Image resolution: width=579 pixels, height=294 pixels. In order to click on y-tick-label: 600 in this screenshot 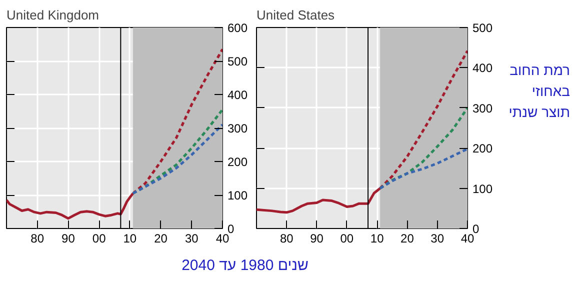, I will do `click(238, 28)`.